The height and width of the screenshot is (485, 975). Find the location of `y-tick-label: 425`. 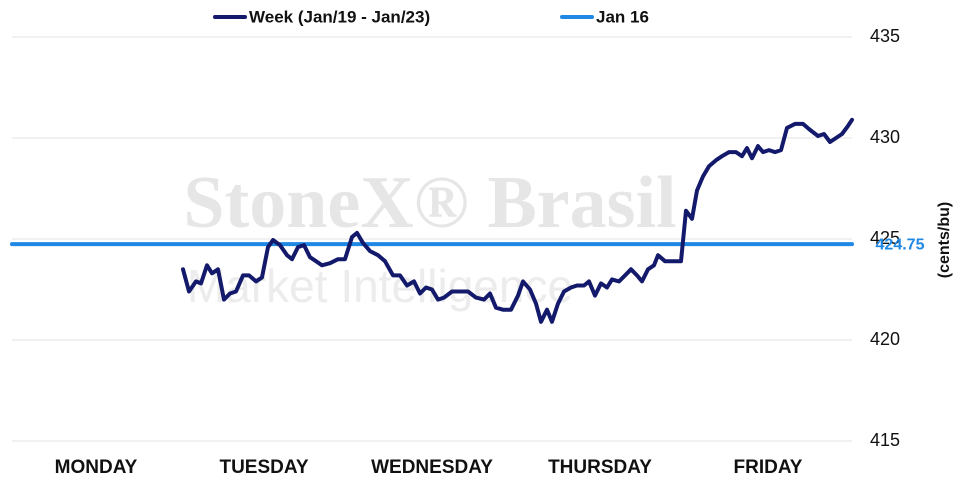

y-tick-label: 425 is located at coordinates (885, 238).